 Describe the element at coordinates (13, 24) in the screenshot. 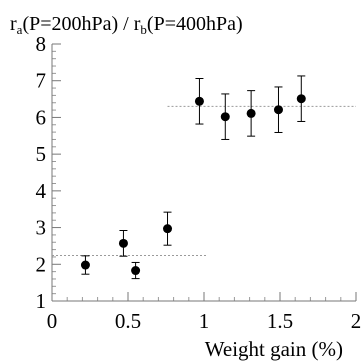

I see `title-ra-symbol: r` at that location.